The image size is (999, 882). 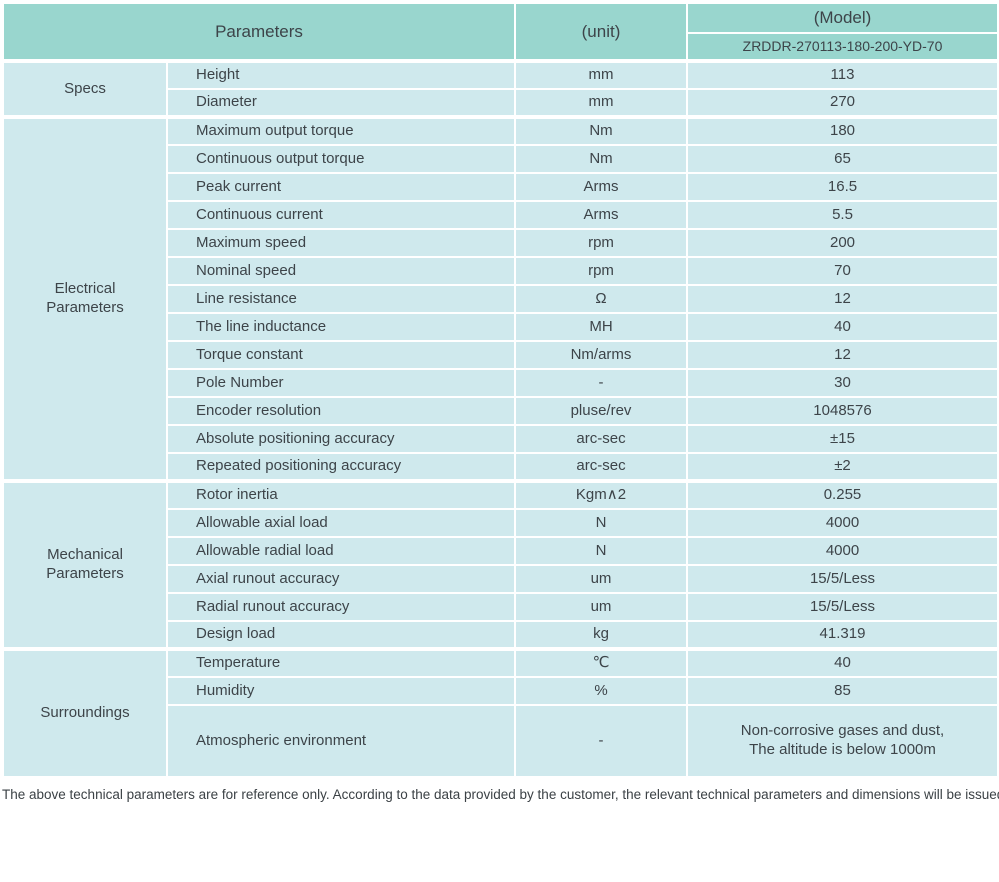 I want to click on section-label: Electrical Parameters, so click(x=85, y=299).